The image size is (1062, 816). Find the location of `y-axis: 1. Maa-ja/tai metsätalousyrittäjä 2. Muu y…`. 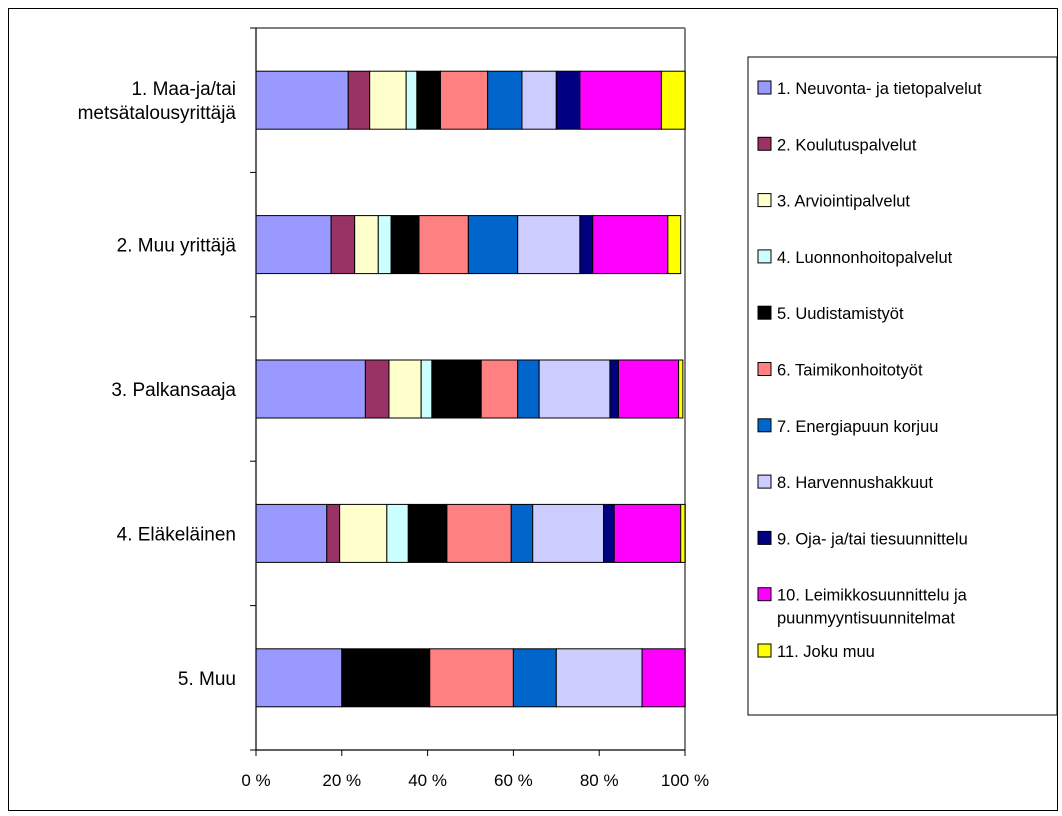

y-axis: 1. Maa-ja/tai metsätalousyrittäjä 2. Muu y… is located at coordinates (167, 389).